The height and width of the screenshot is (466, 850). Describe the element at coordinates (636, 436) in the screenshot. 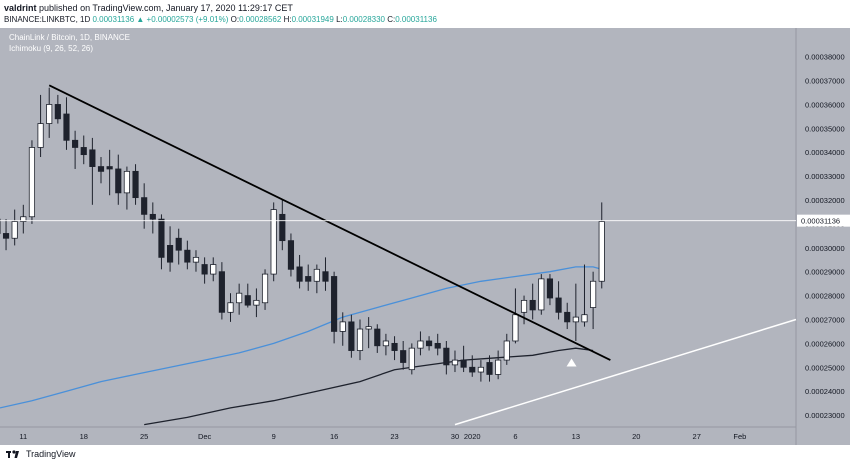

I see `time-tick-label: 20` at that location.